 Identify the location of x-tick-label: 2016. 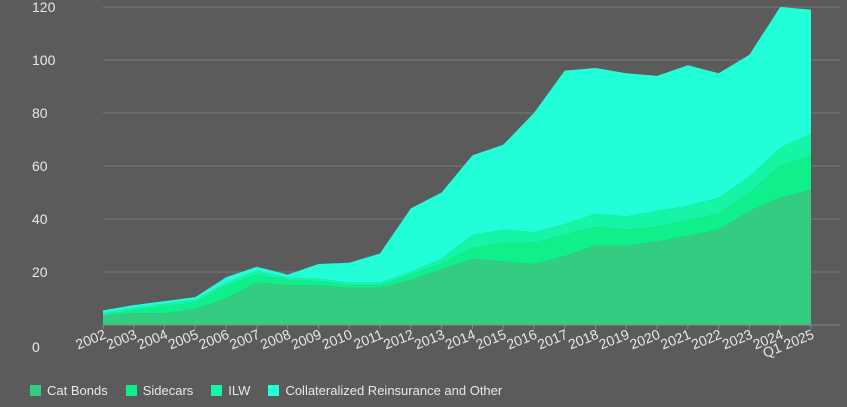
(521, 339).